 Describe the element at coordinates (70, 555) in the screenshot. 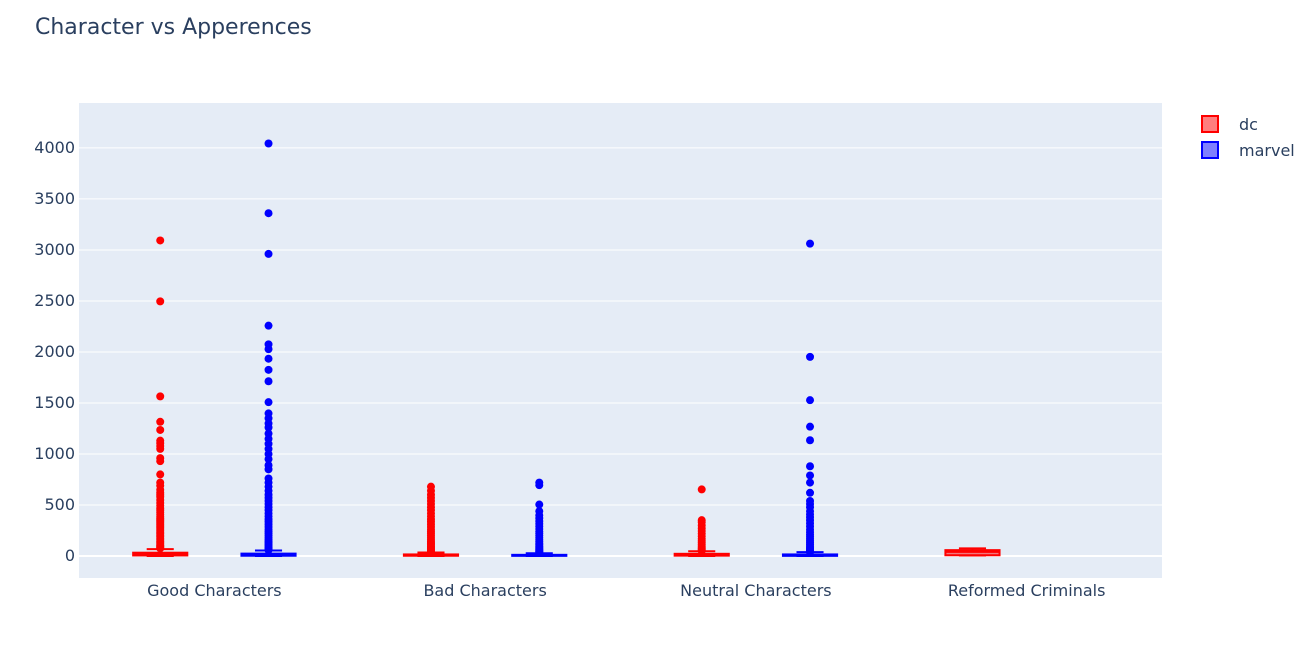

I see `y-tick-label: 0` at that location.